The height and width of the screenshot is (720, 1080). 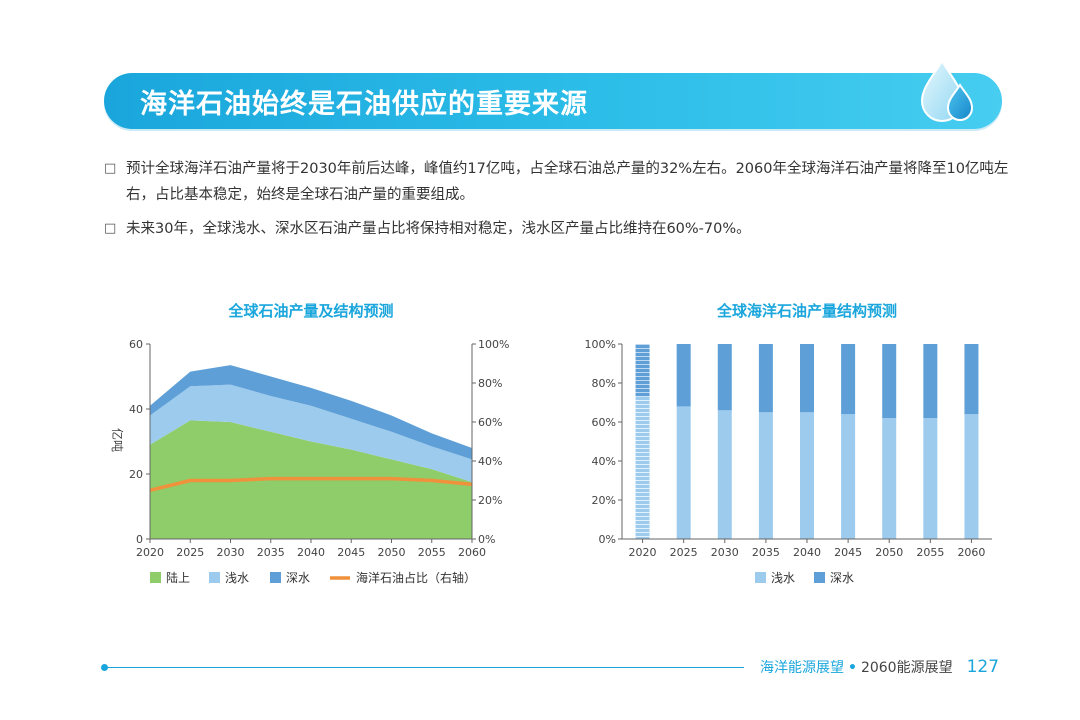 What do you see at coordinates (136, 409) in the screenshot?
I see `y-tick-label: 40` at bounding box center [136, 409].